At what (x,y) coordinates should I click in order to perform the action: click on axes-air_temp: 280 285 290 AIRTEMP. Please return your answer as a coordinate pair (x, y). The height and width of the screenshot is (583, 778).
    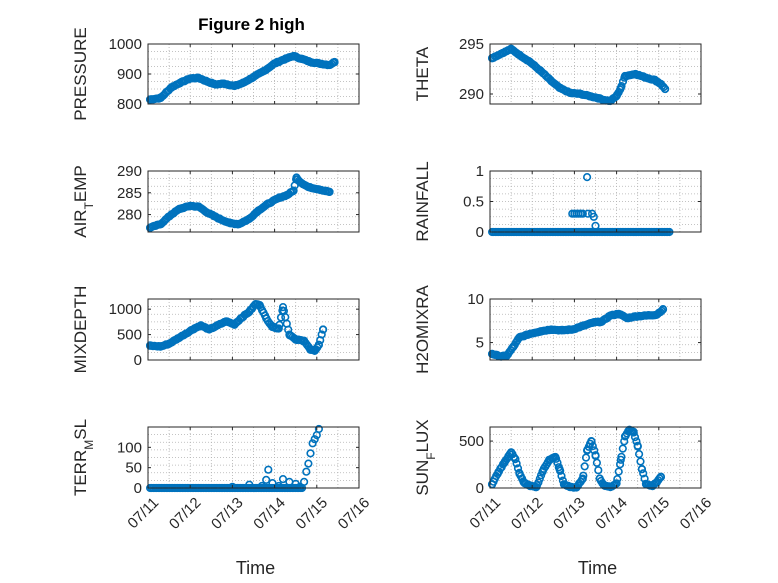
    Looking at the image, I should click on (215, 200).